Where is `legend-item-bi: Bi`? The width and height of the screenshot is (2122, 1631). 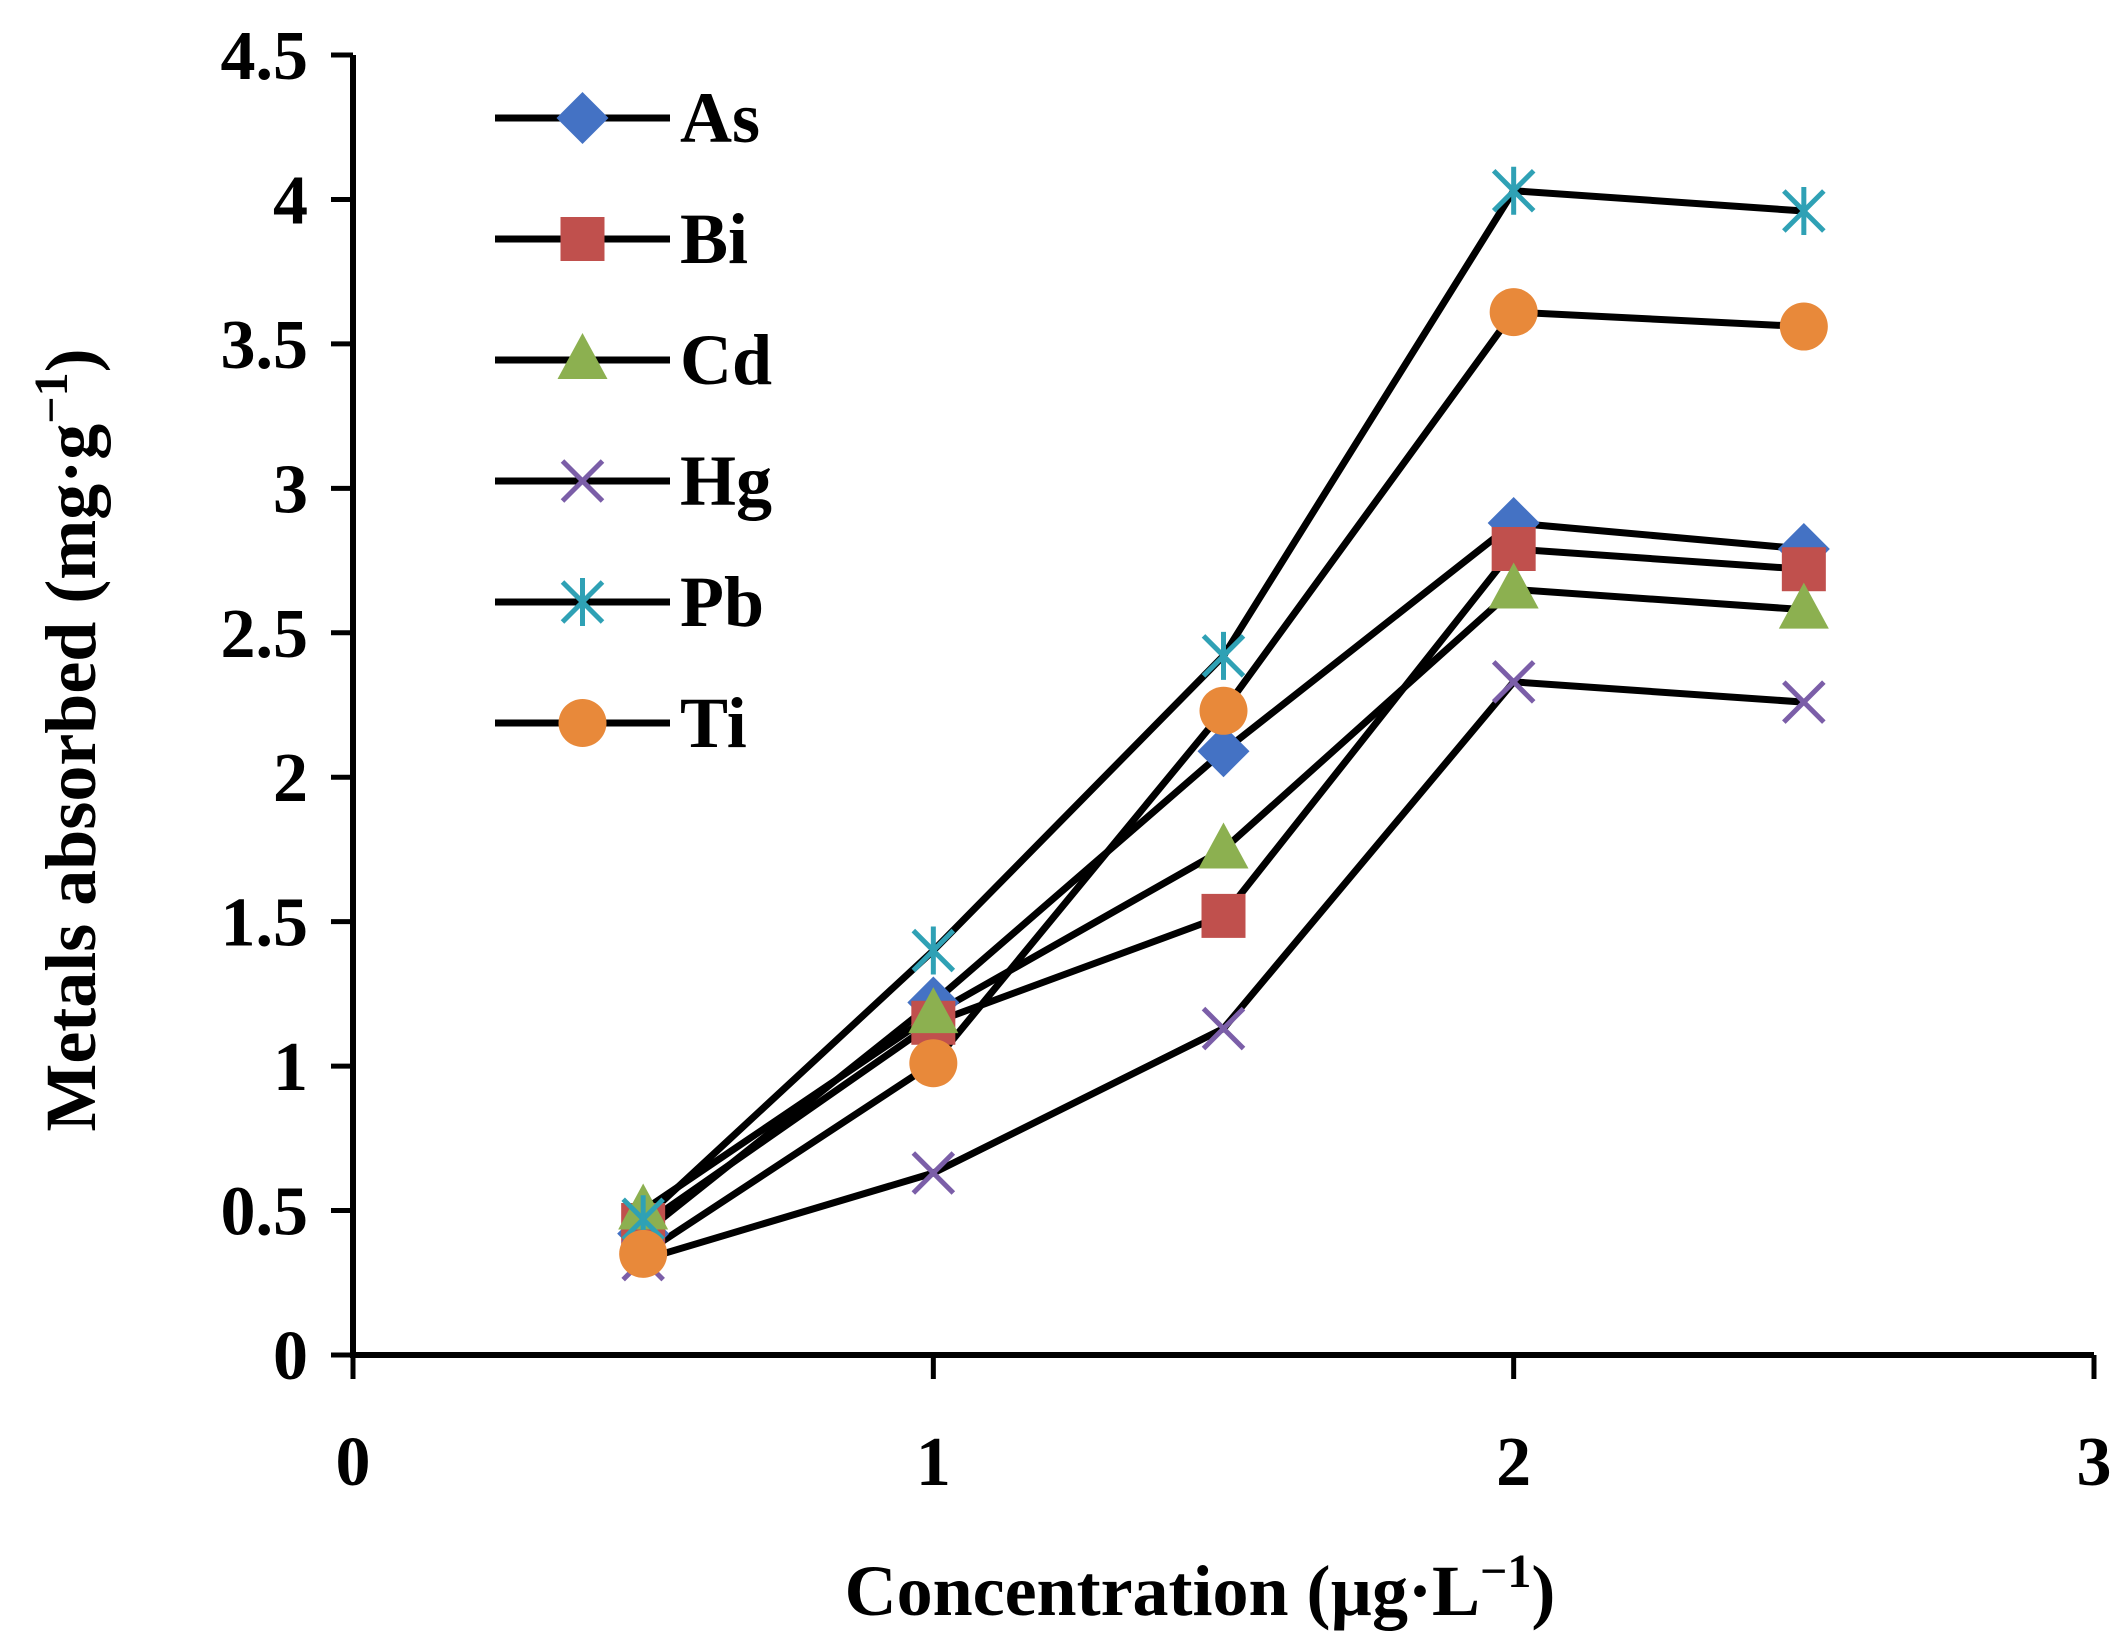 legend-item-bi: Bi is located at coordinates (621, 239).